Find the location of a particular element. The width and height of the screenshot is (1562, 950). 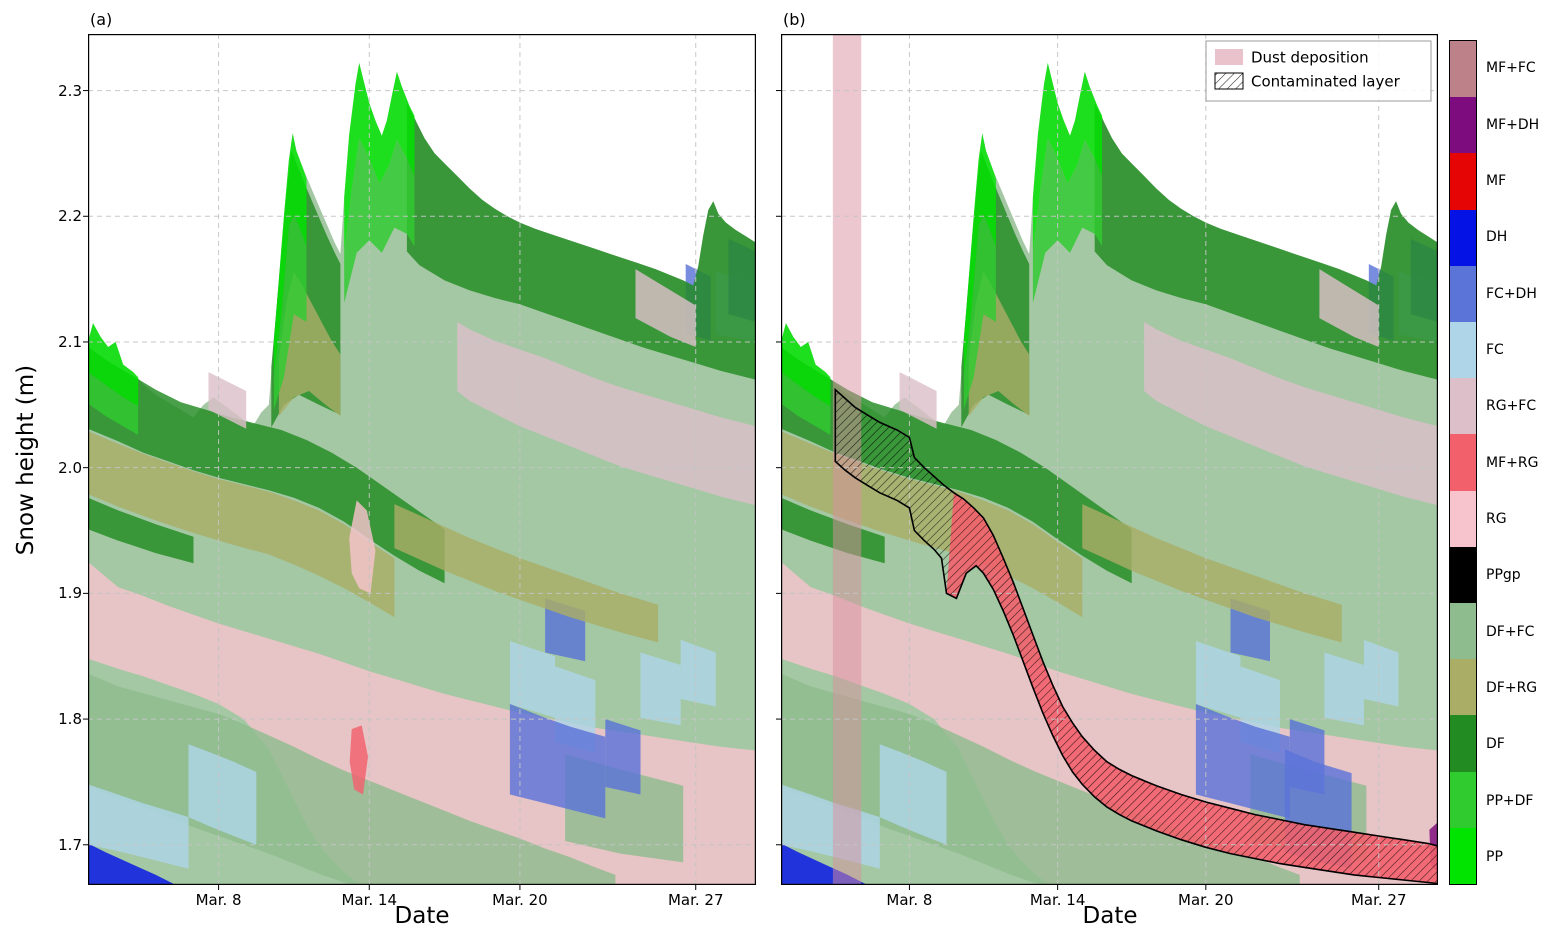

legend: Dust deposition Contaminated layer is located at coordinates (1318, 71).